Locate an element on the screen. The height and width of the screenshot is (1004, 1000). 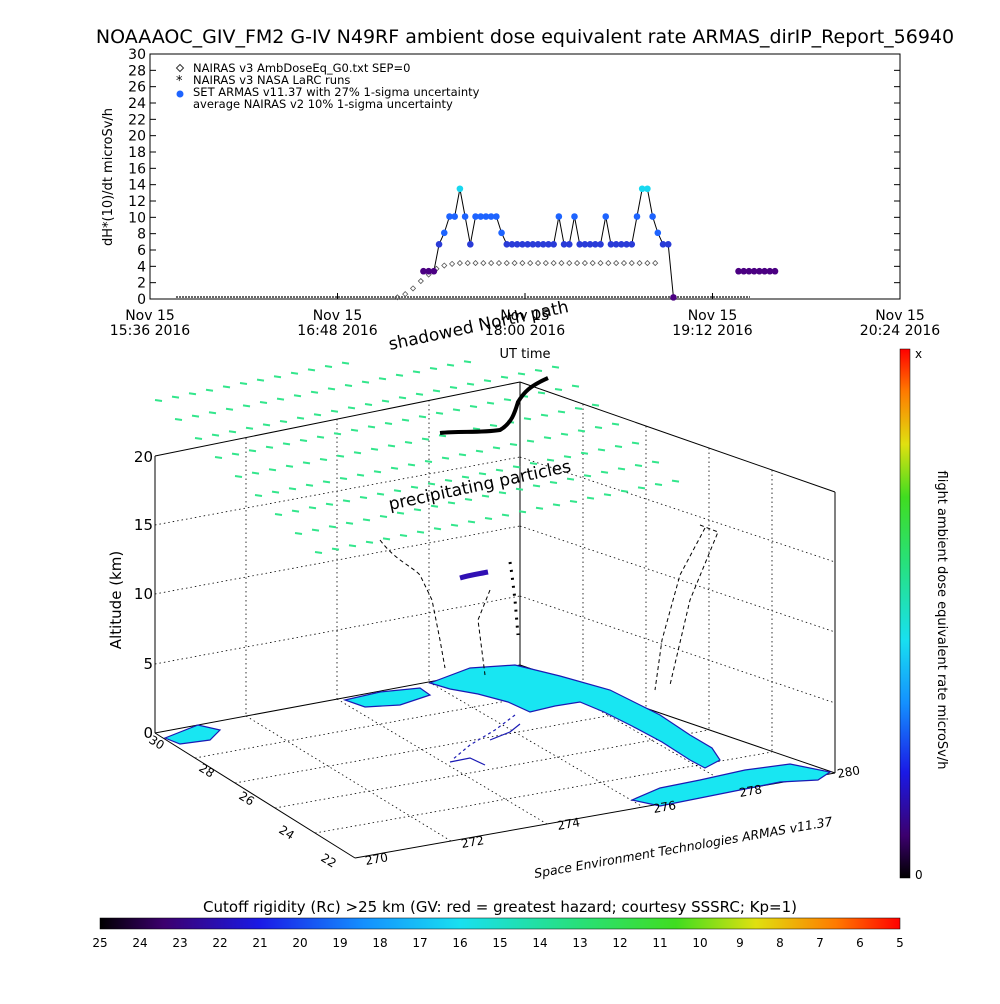
y-tick-label: 28 is located at coordinates (137, 71).